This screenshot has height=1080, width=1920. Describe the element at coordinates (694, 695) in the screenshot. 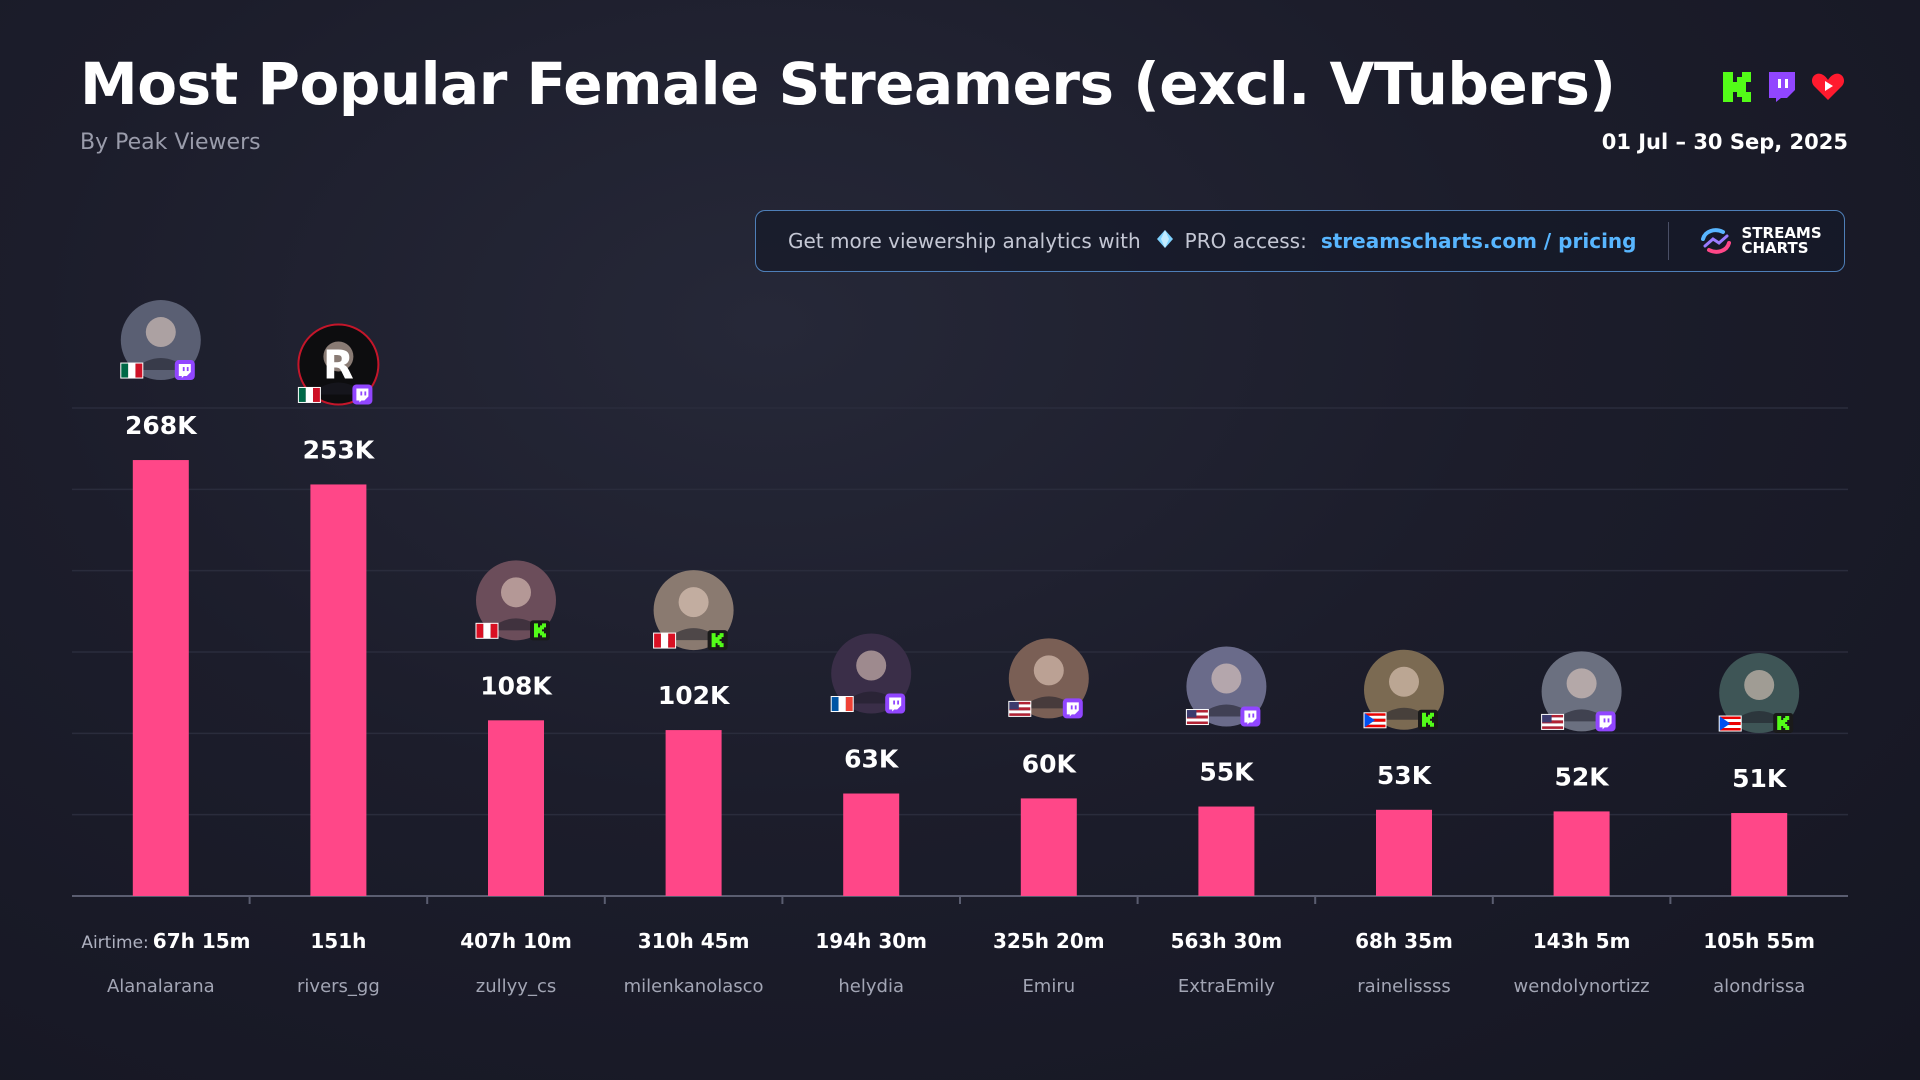

I see `value-label: 102K` at that location.